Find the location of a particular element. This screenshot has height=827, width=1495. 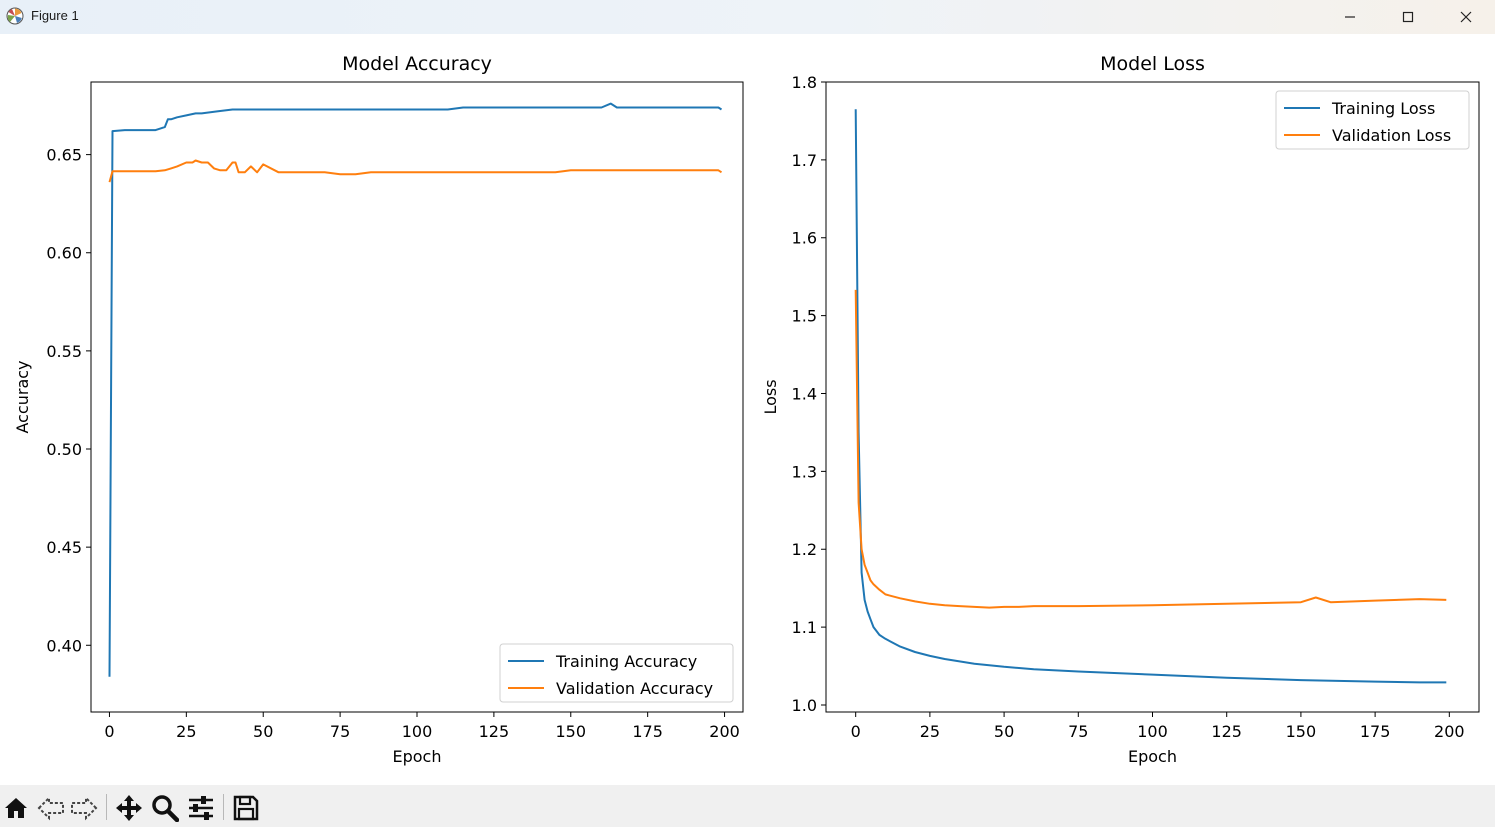

configure-subplots-icon is located at coordinates (201, 808).